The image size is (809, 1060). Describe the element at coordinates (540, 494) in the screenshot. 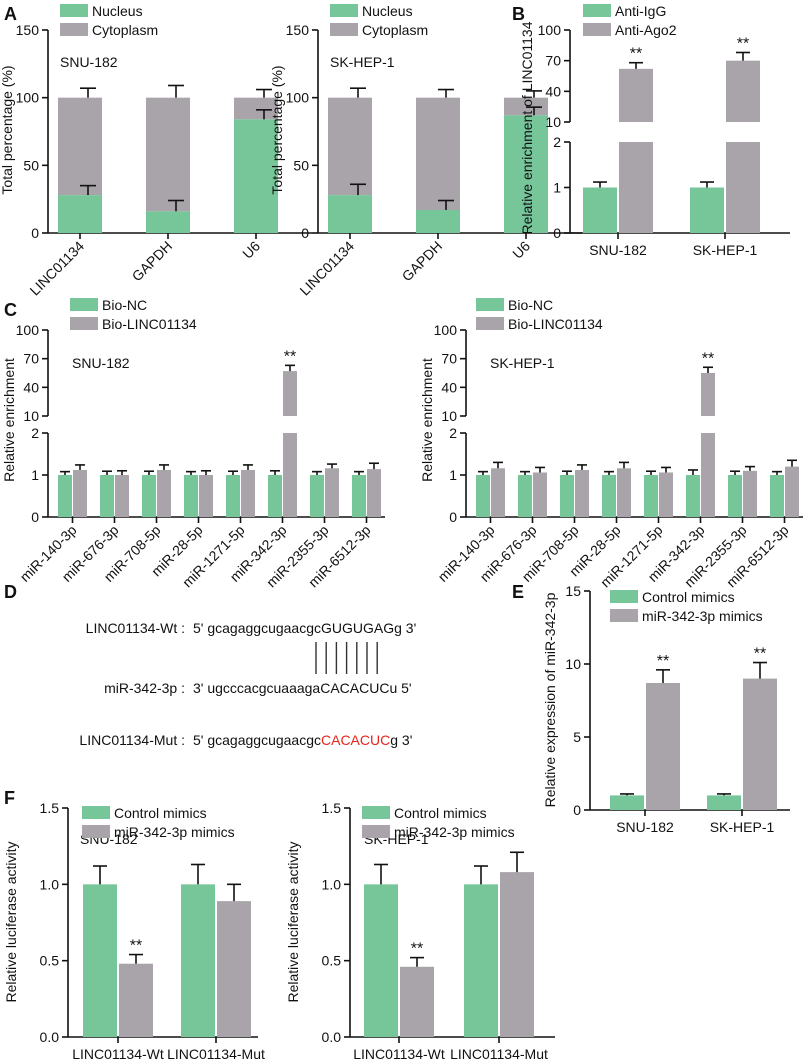

I see `bar-bio-linc01134-mir-676-3p` at that location.